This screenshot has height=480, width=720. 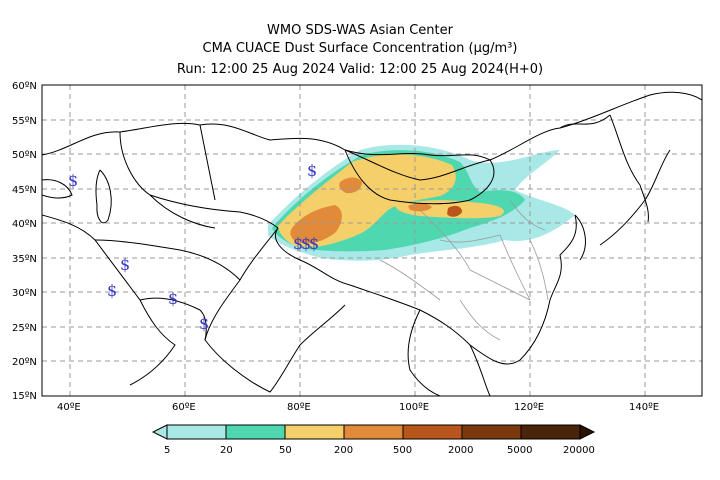 What do you see at coordinates (24, 190) in the screenshot?
I see `lat-label: 45ºN` at bounding box center [24, 190].